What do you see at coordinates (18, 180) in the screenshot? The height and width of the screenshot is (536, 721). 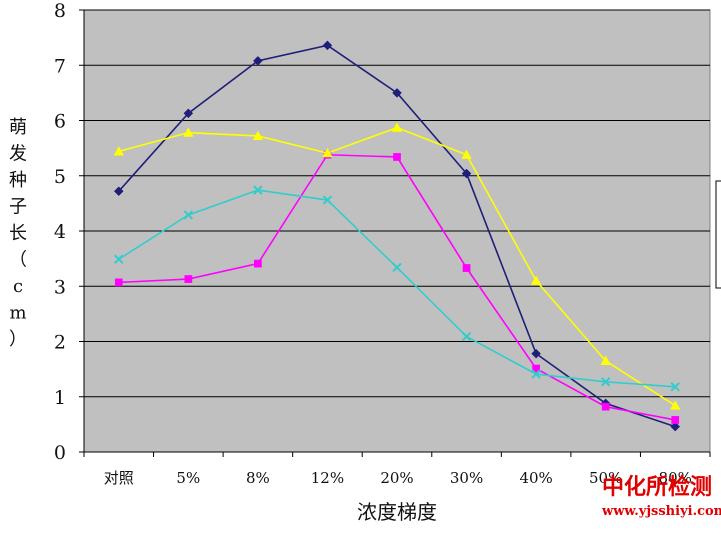 I see `y-axis-title-char: 种` at bounding box center [18, 180].